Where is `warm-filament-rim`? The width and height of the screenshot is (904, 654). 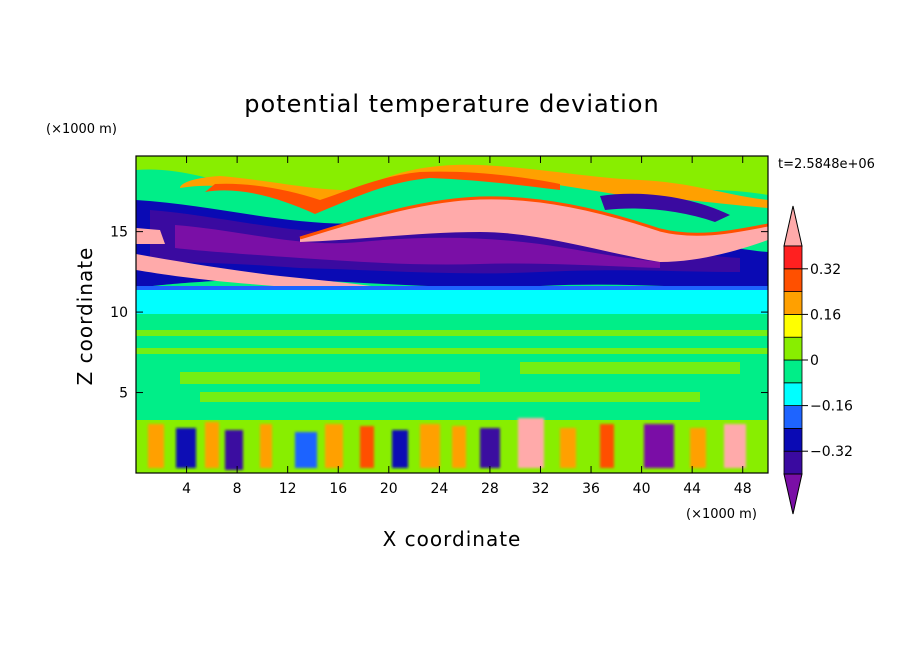
warm-filament-rim is located at coordinates (533, 218).